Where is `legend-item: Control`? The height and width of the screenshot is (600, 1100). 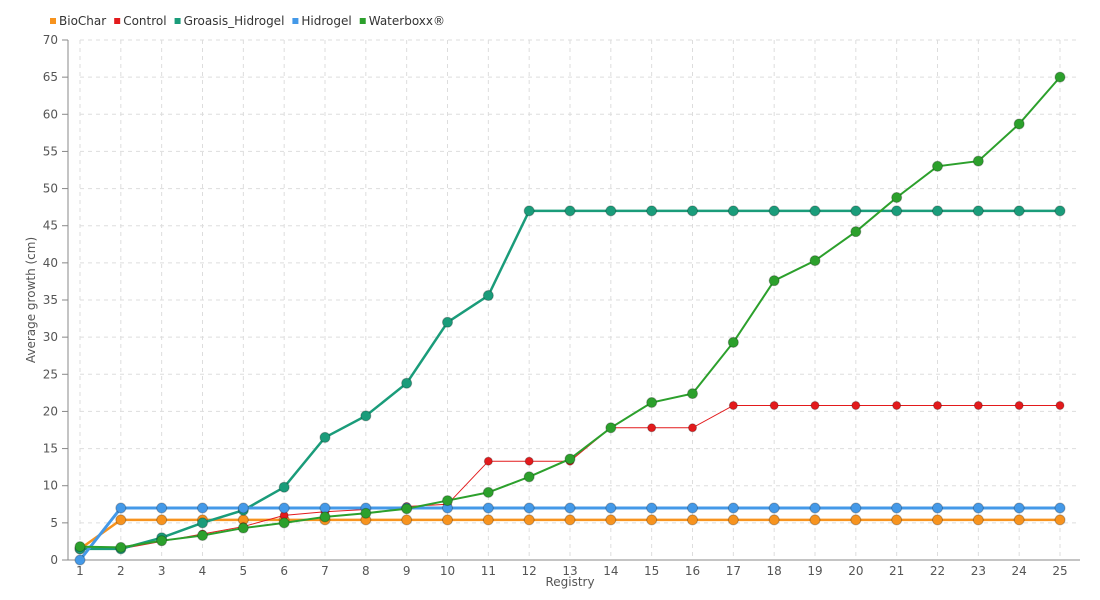
legend-item: Control is located at coordinates (140, 21).